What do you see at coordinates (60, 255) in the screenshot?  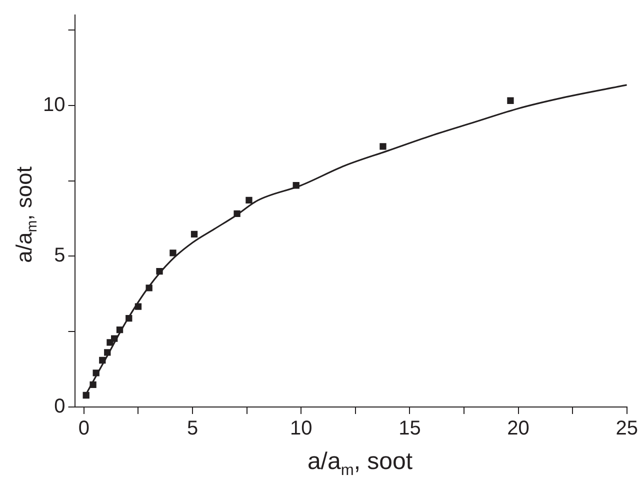 I see `y-tick-label: 5` at bounding box center [60, 255].